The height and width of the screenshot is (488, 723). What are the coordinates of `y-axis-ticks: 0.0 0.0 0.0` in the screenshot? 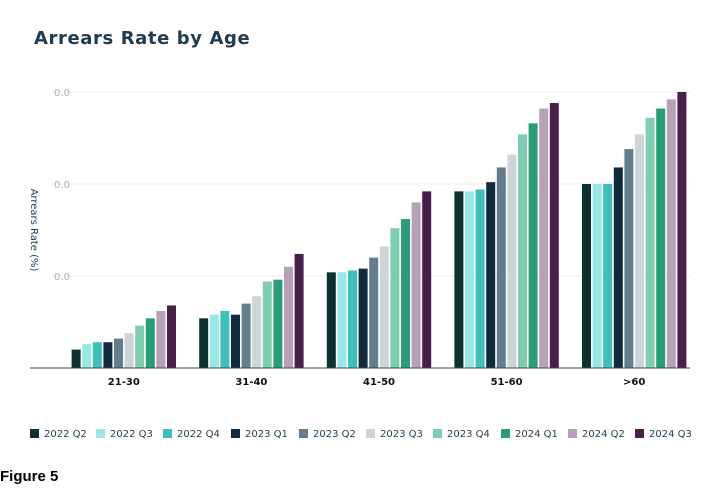 It's located at (62, 185).